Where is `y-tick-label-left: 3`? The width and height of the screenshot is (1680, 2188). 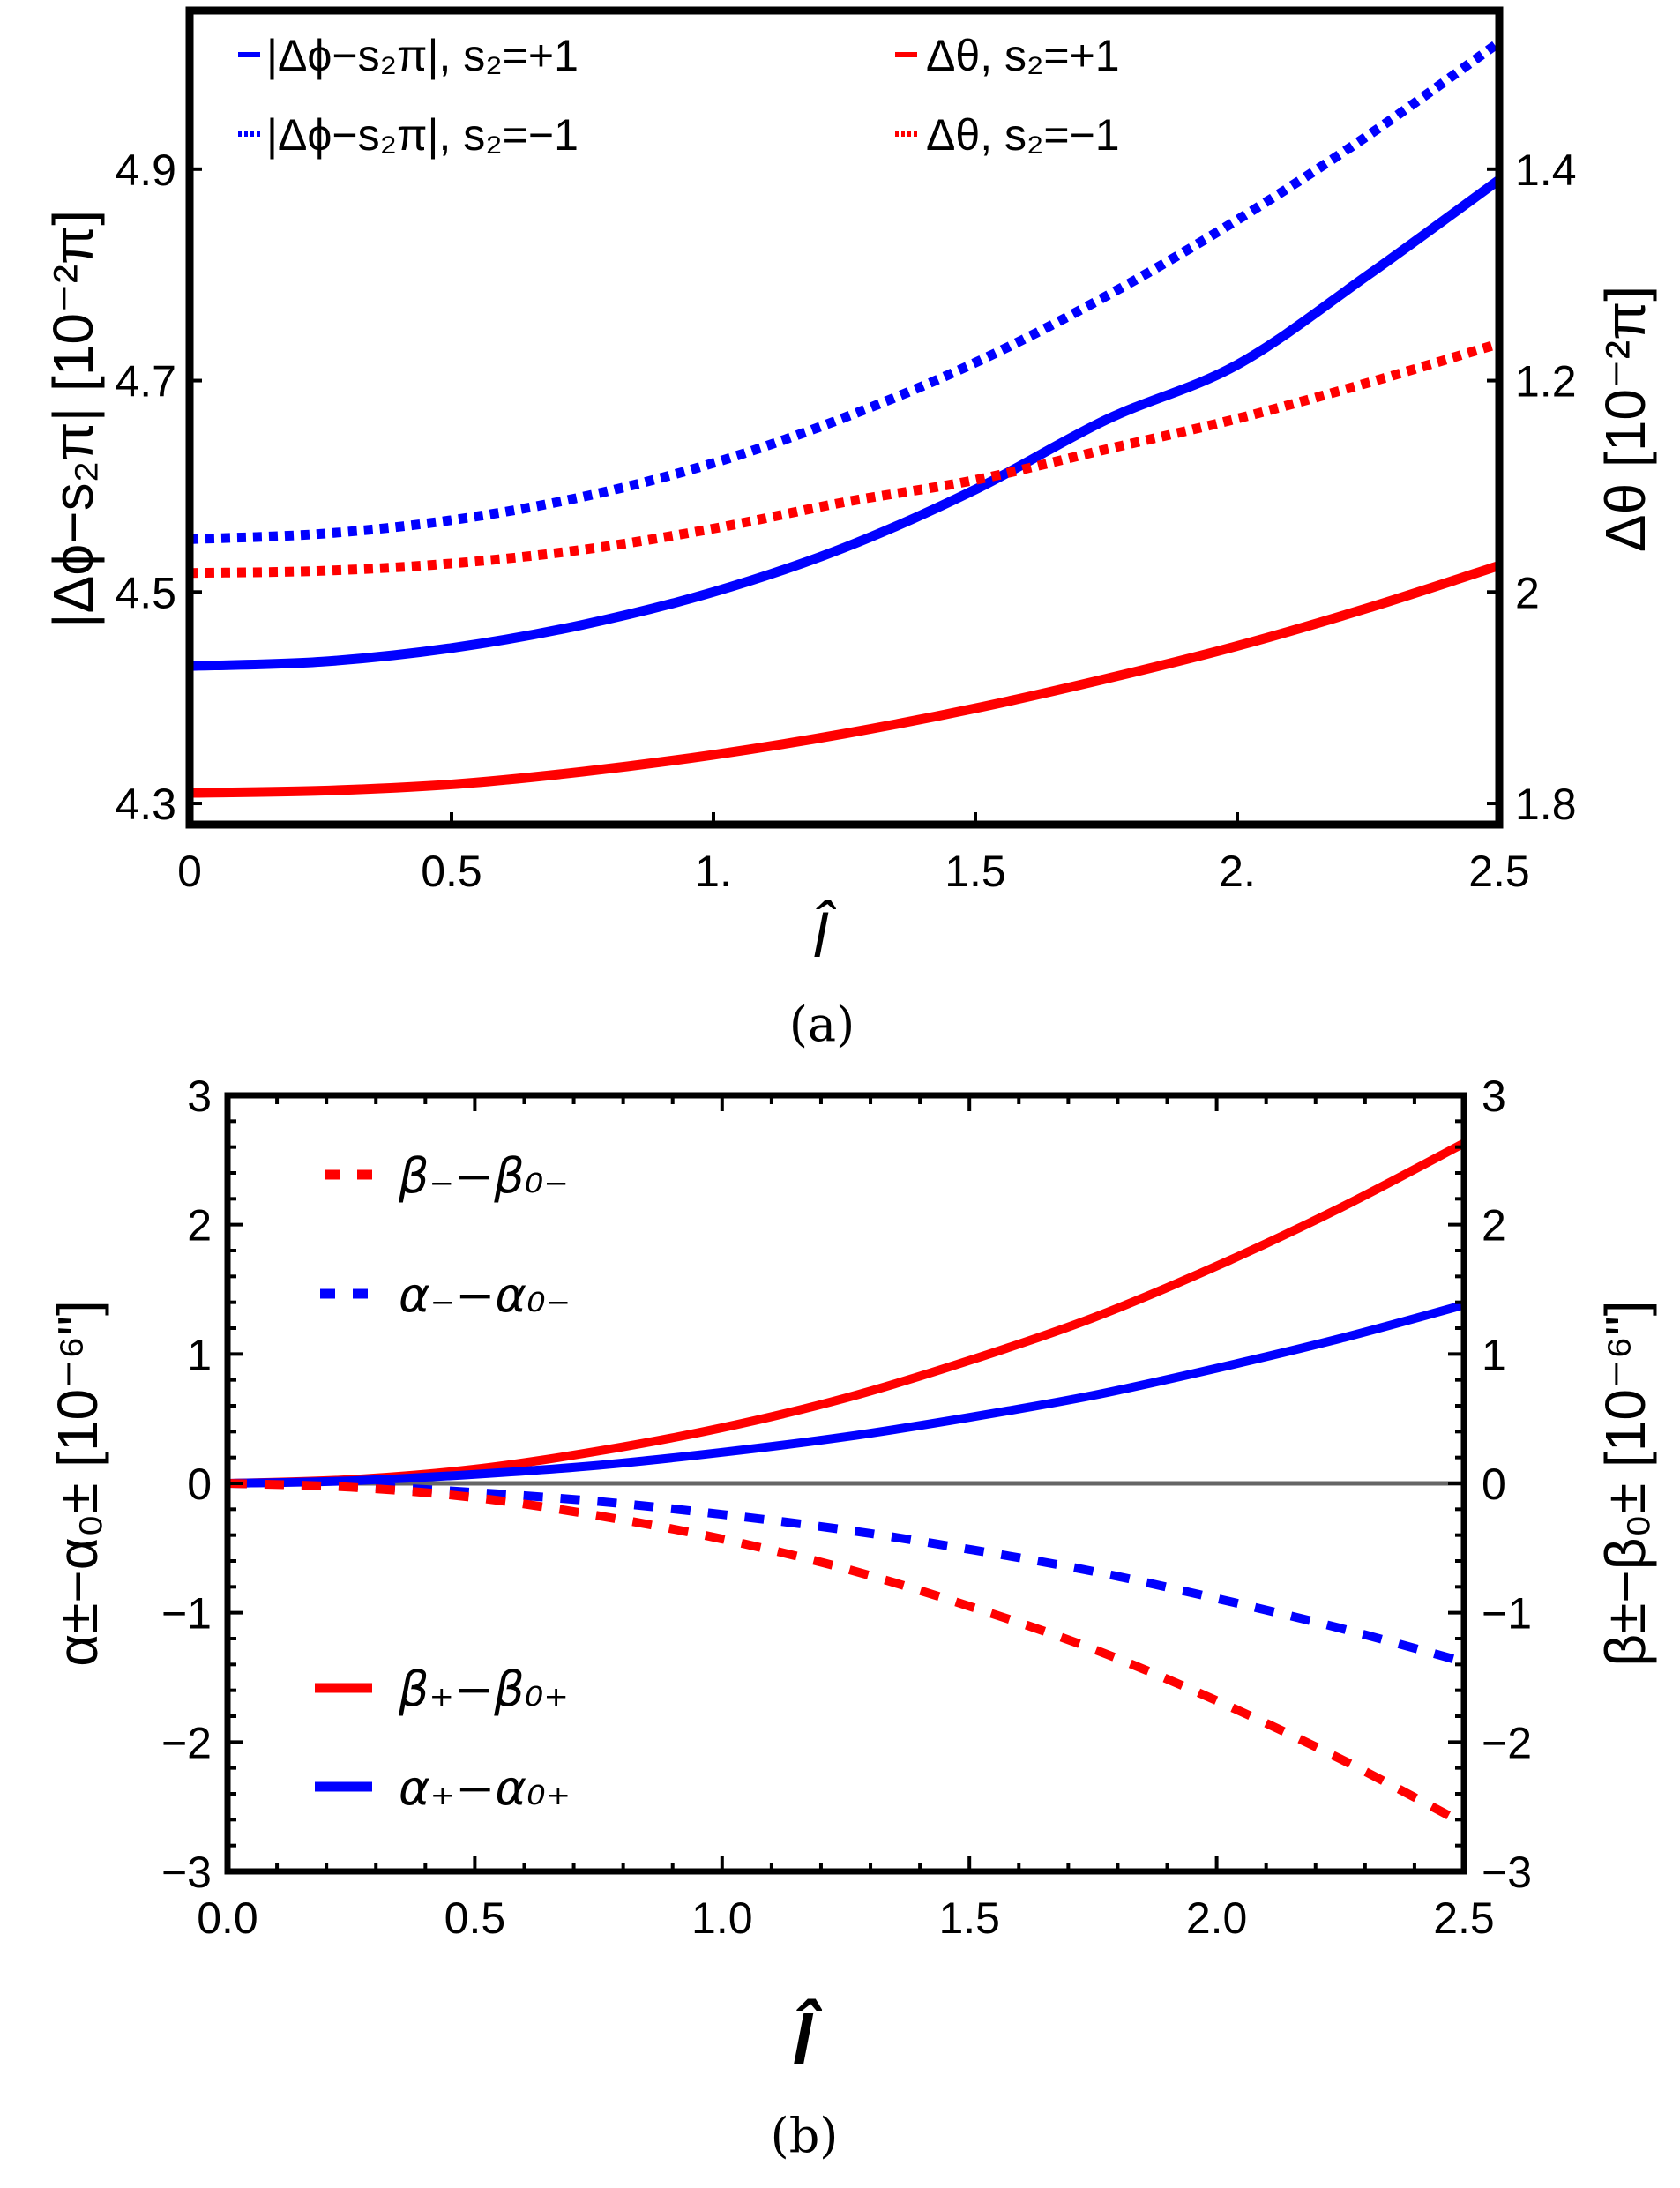 y-tick-label-left: 3 is located at coordinates (199, 1096).